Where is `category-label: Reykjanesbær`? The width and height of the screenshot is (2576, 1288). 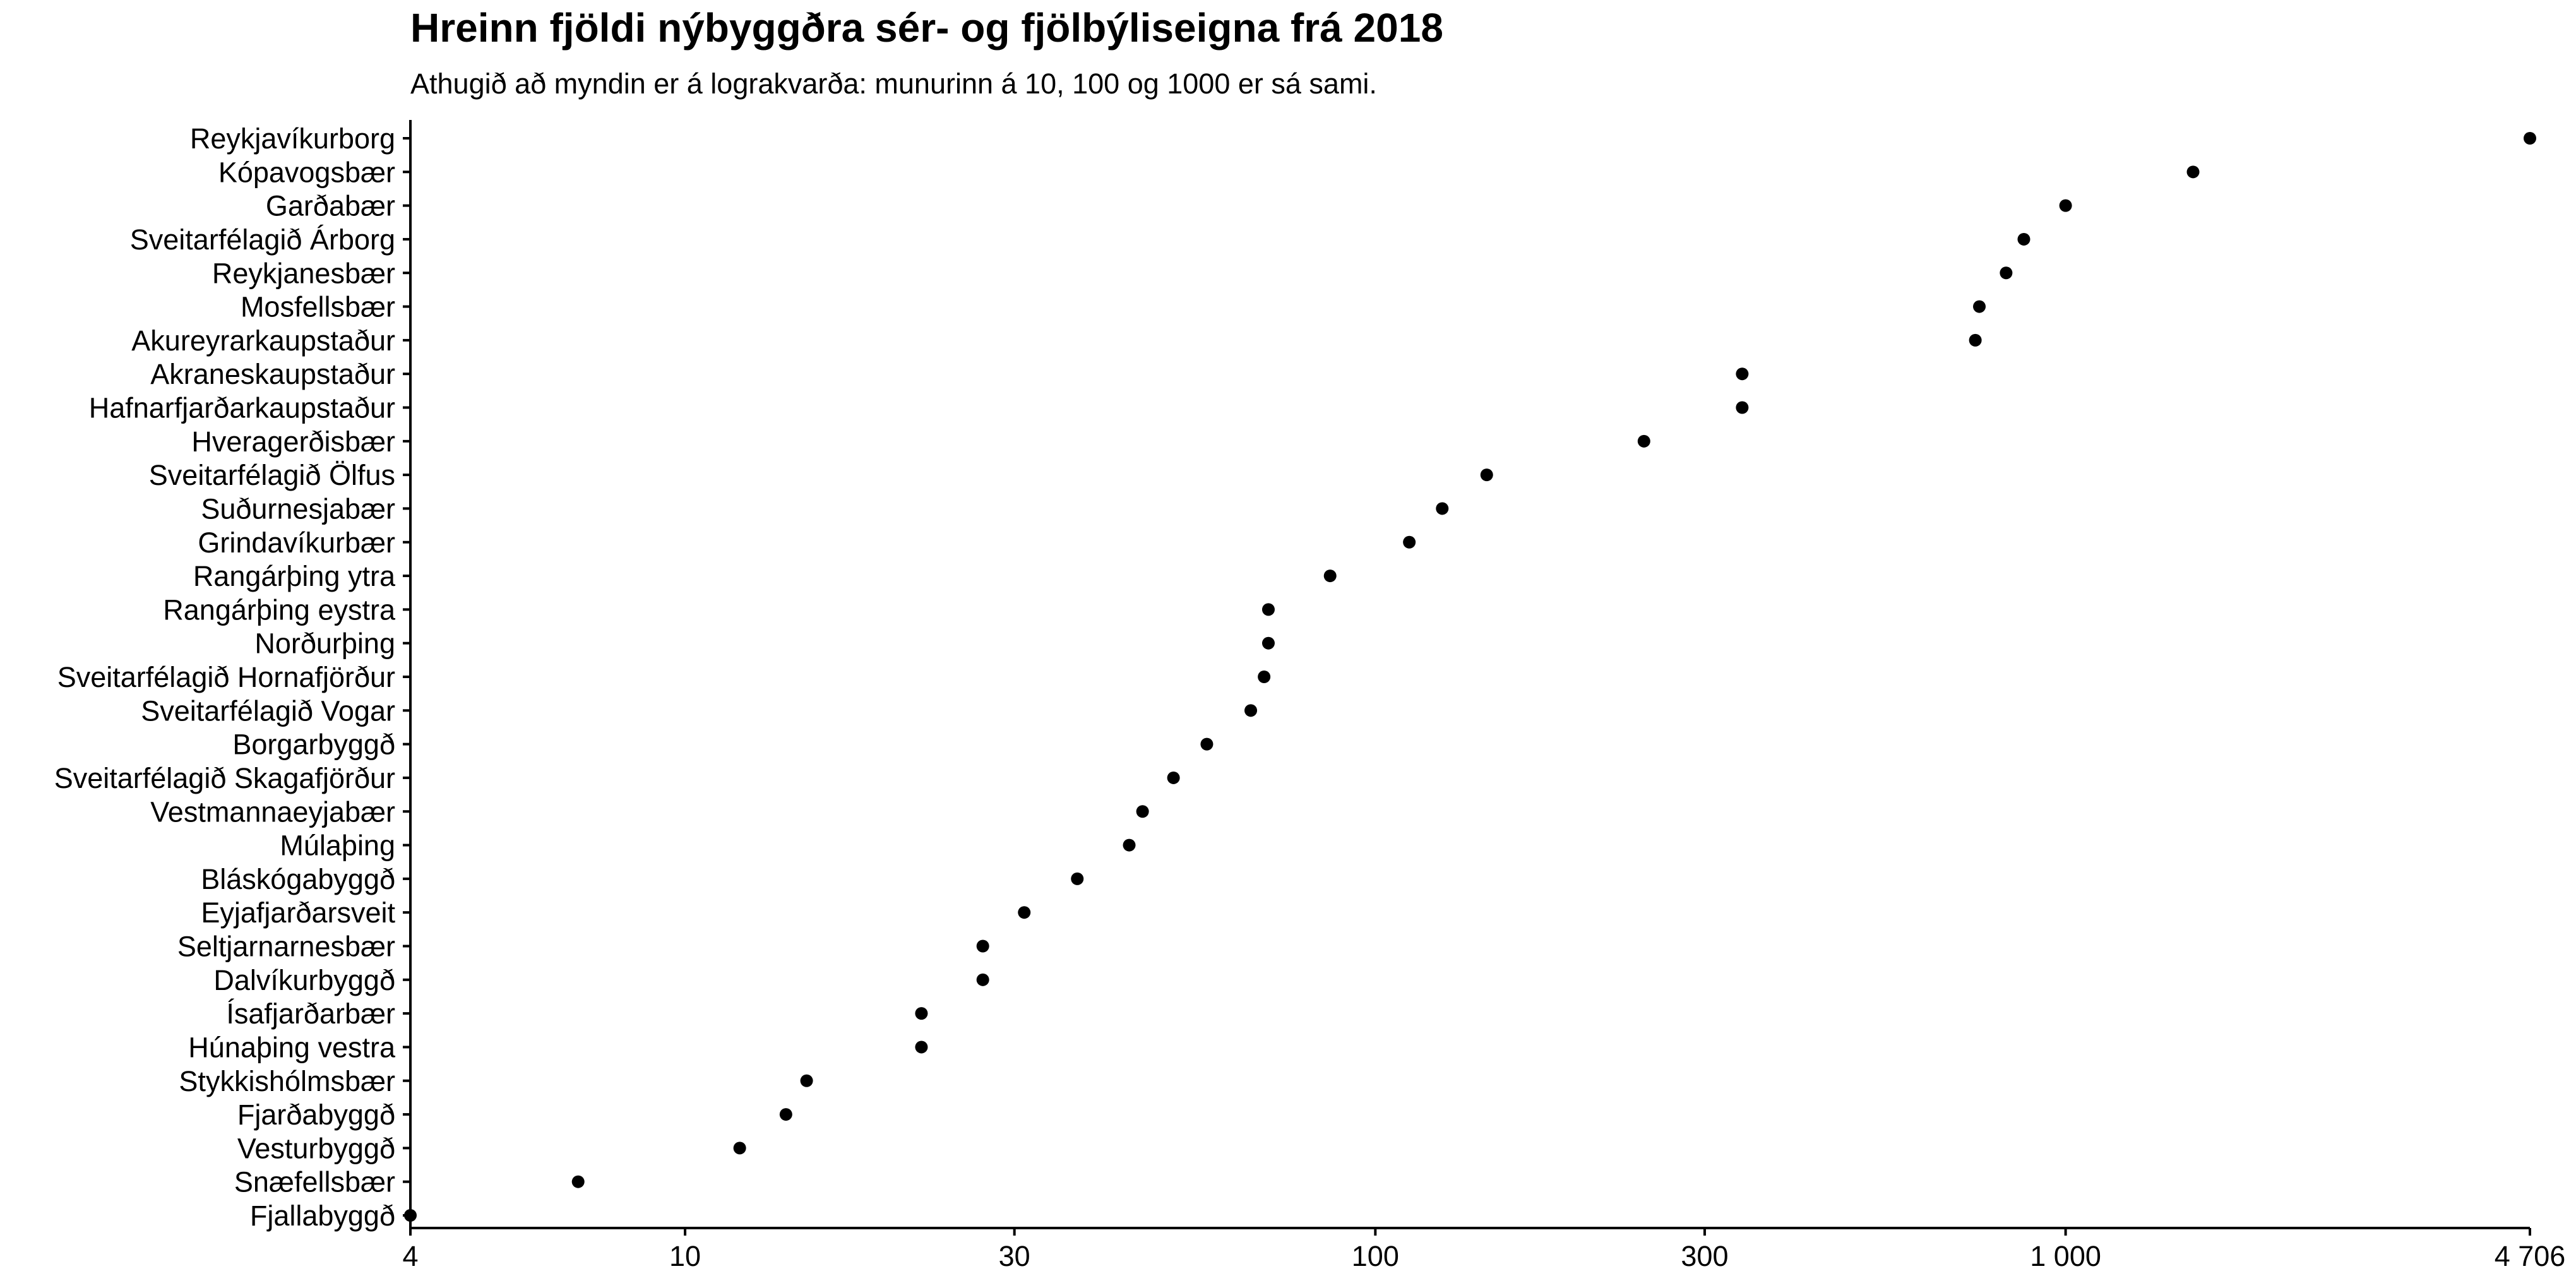 category-label: Reykjanesbær is located at coordinates (303, 273).